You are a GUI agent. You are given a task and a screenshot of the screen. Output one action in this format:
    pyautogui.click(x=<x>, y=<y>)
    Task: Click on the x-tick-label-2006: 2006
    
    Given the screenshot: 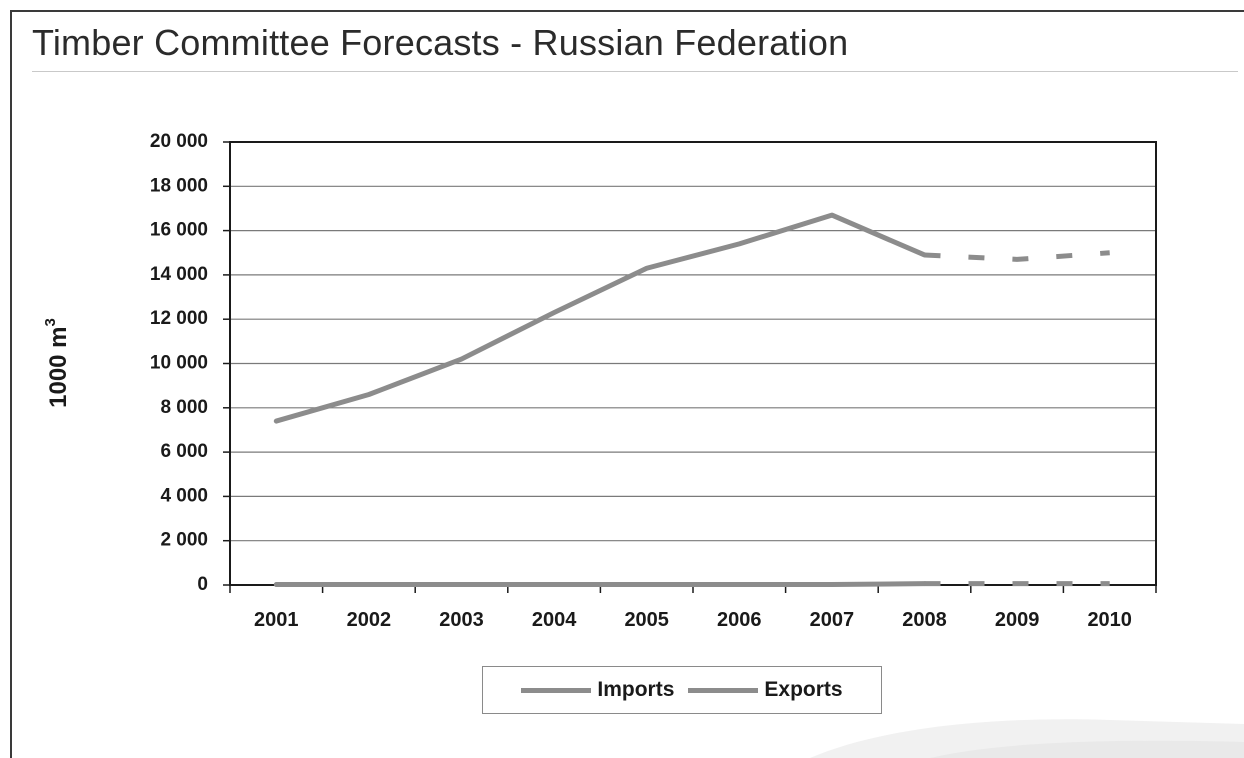 What is the action you would take?
    pyautogui.click(x=739, y=620)
    